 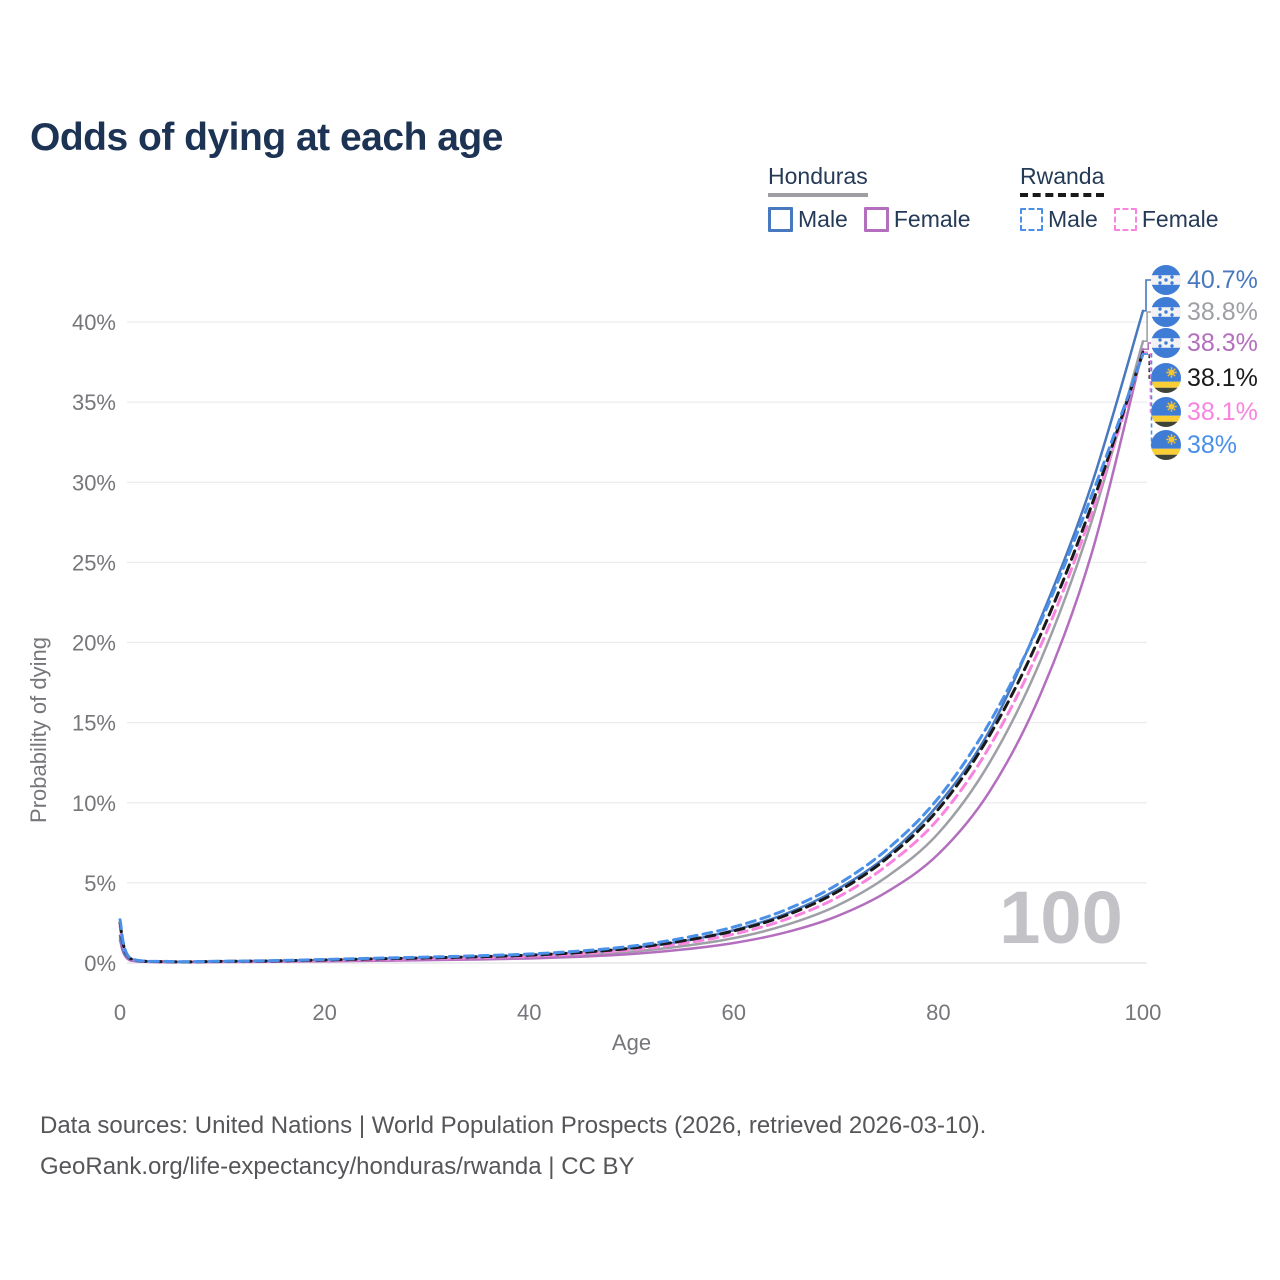 I want to click on legend-country-rwanda: Rwanda, so click(x=1062, y=180).